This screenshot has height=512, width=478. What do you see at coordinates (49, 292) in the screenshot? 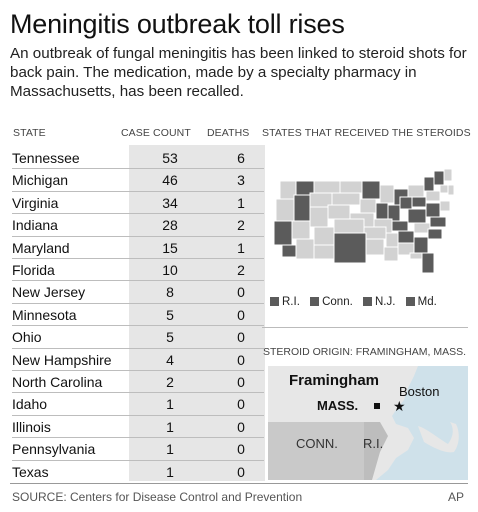
I see `state-cell: New Jersey` at bounding box center [49, 292].